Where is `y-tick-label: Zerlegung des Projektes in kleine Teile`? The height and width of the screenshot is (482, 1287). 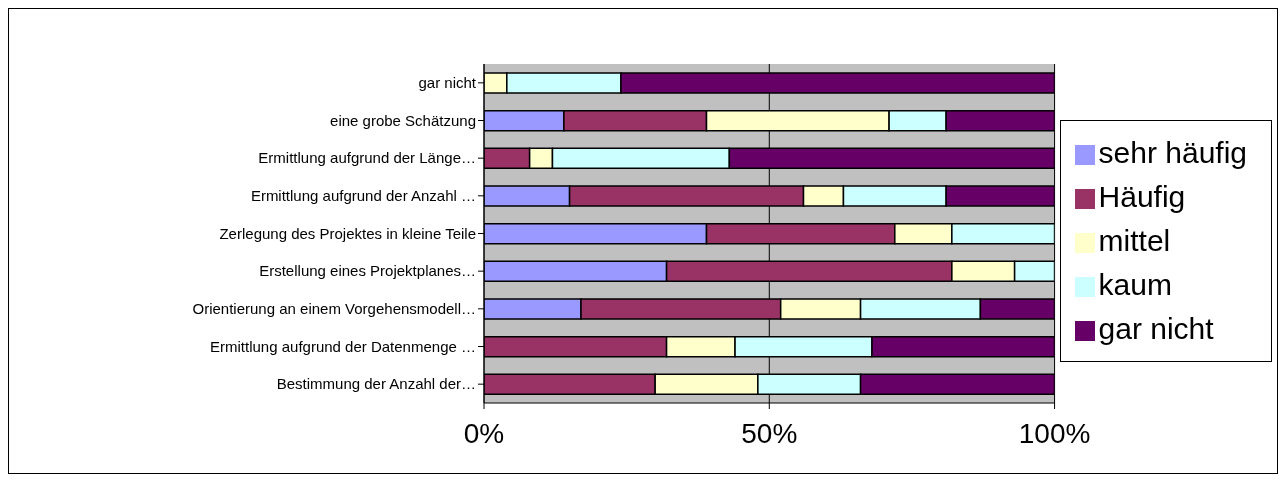
y-tick-label: Zerlegung des Projektes in kleine Teile is located at coordinates (347, 233).